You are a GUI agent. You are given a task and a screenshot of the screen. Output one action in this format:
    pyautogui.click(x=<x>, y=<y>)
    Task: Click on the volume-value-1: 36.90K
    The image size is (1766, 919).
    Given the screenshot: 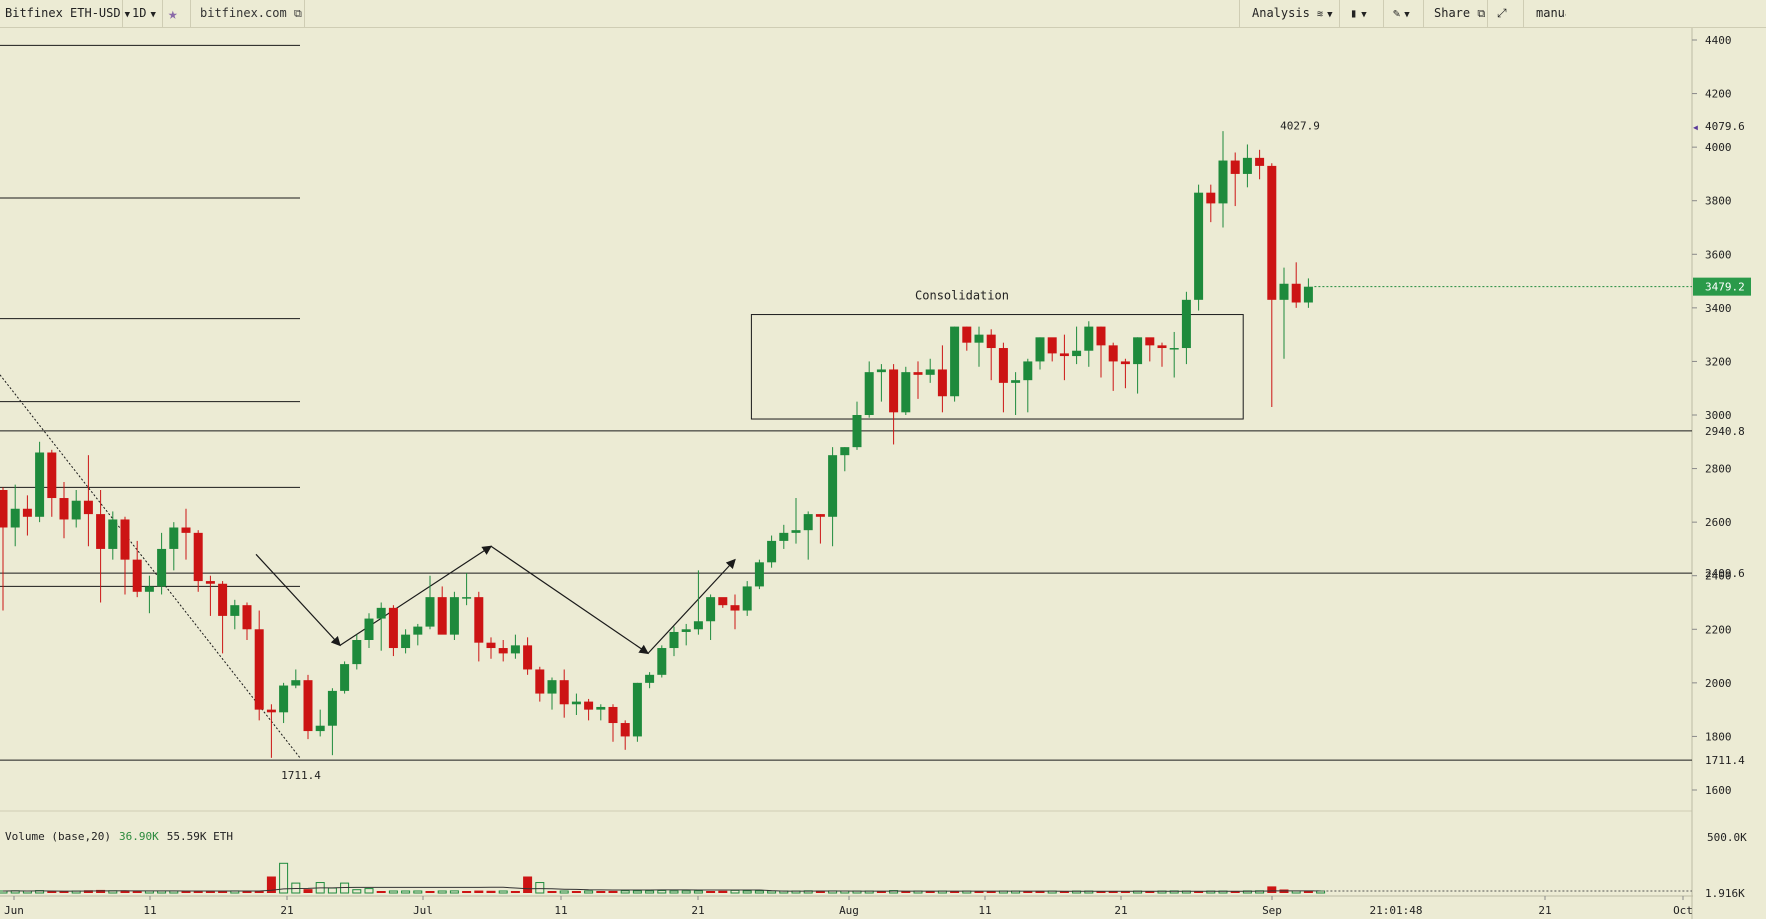 What is the action you would take?
    pyautogui.click(x=138, y=836)
    